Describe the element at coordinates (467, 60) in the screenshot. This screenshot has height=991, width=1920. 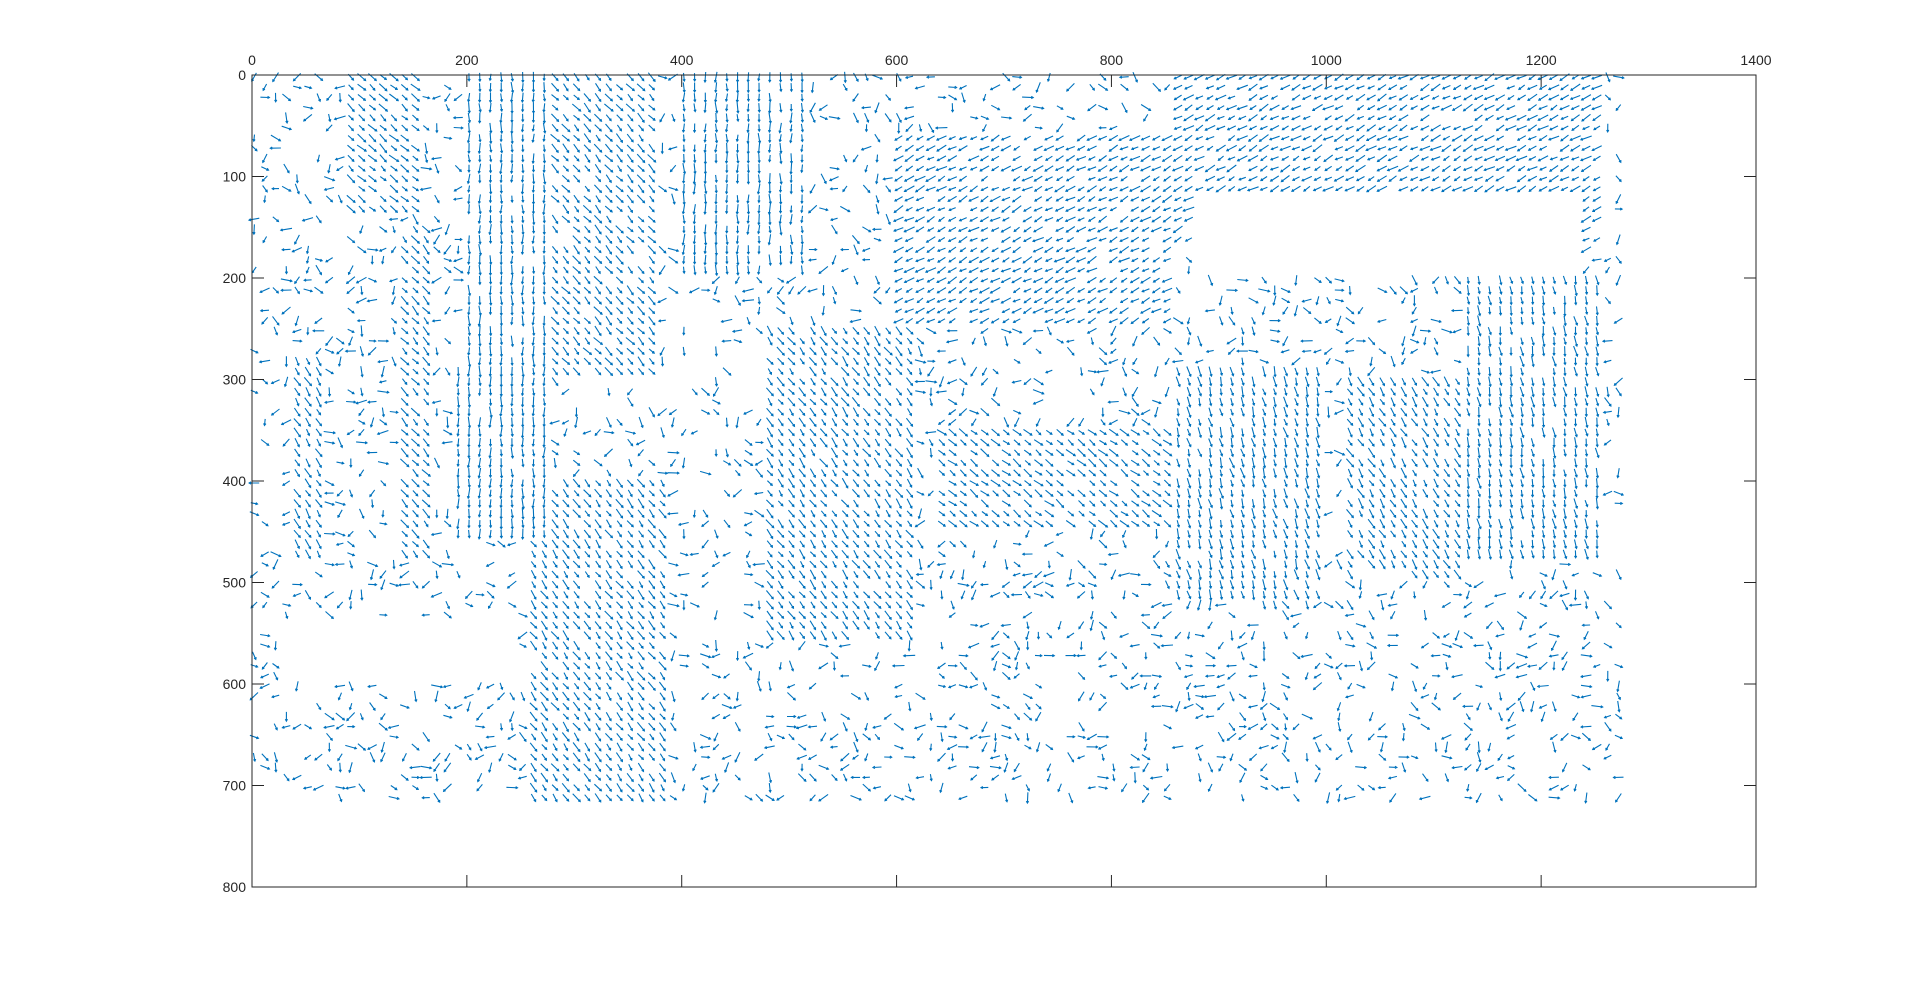
I see `x-tick-label: 200` at that location.